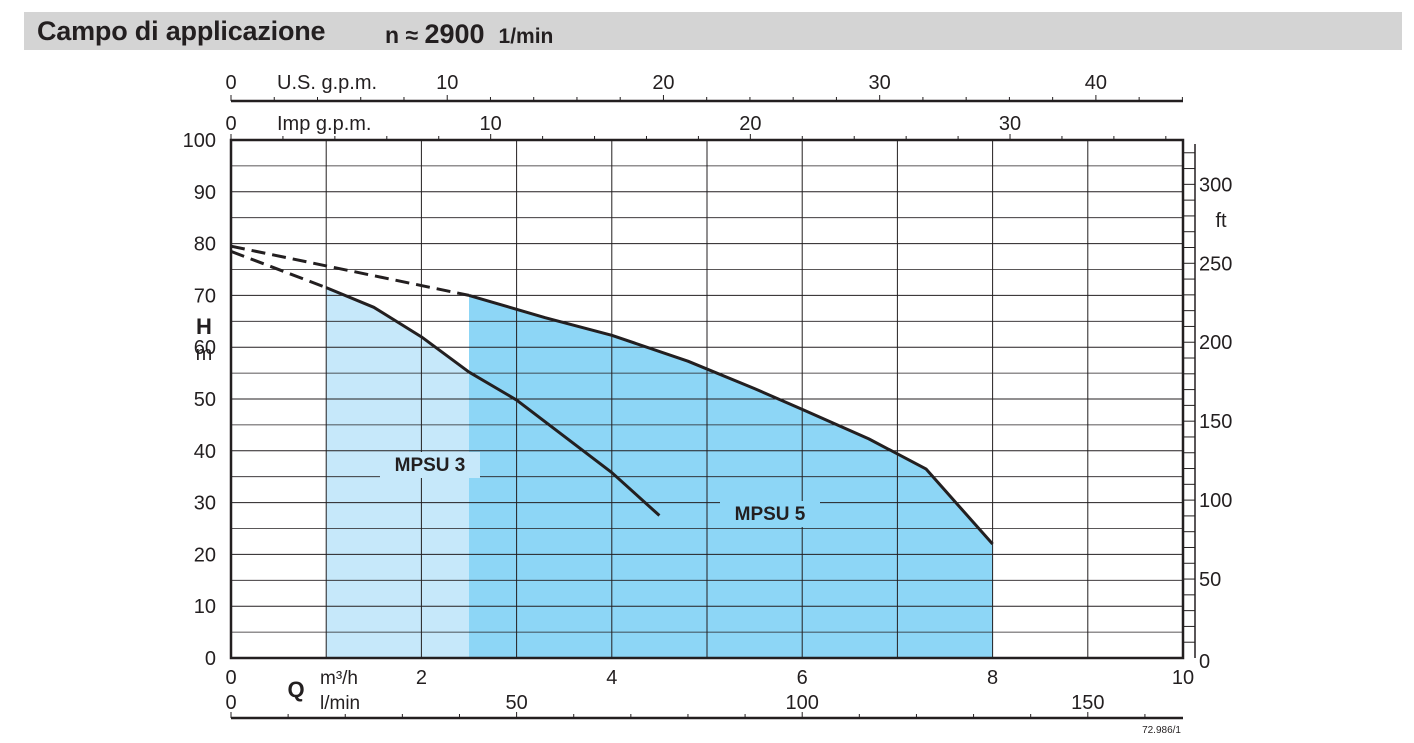 The image size is (1414, 743). What do you see at coordinates (205, 400) in the screenshot?
I see `y-tick-label: 50` at bounding box center [205, 400].